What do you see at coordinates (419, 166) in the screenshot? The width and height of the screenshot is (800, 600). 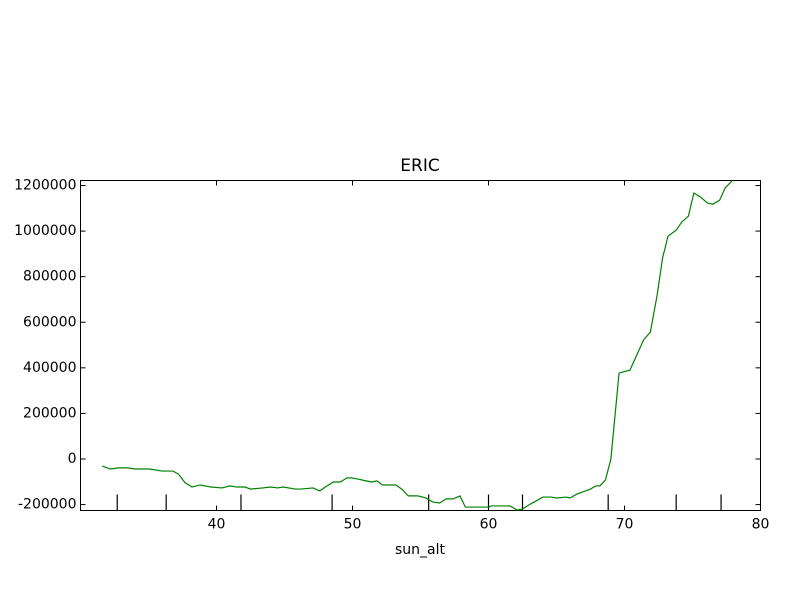 I see `chart-title: ERIC` at bounding box center [419, 166].